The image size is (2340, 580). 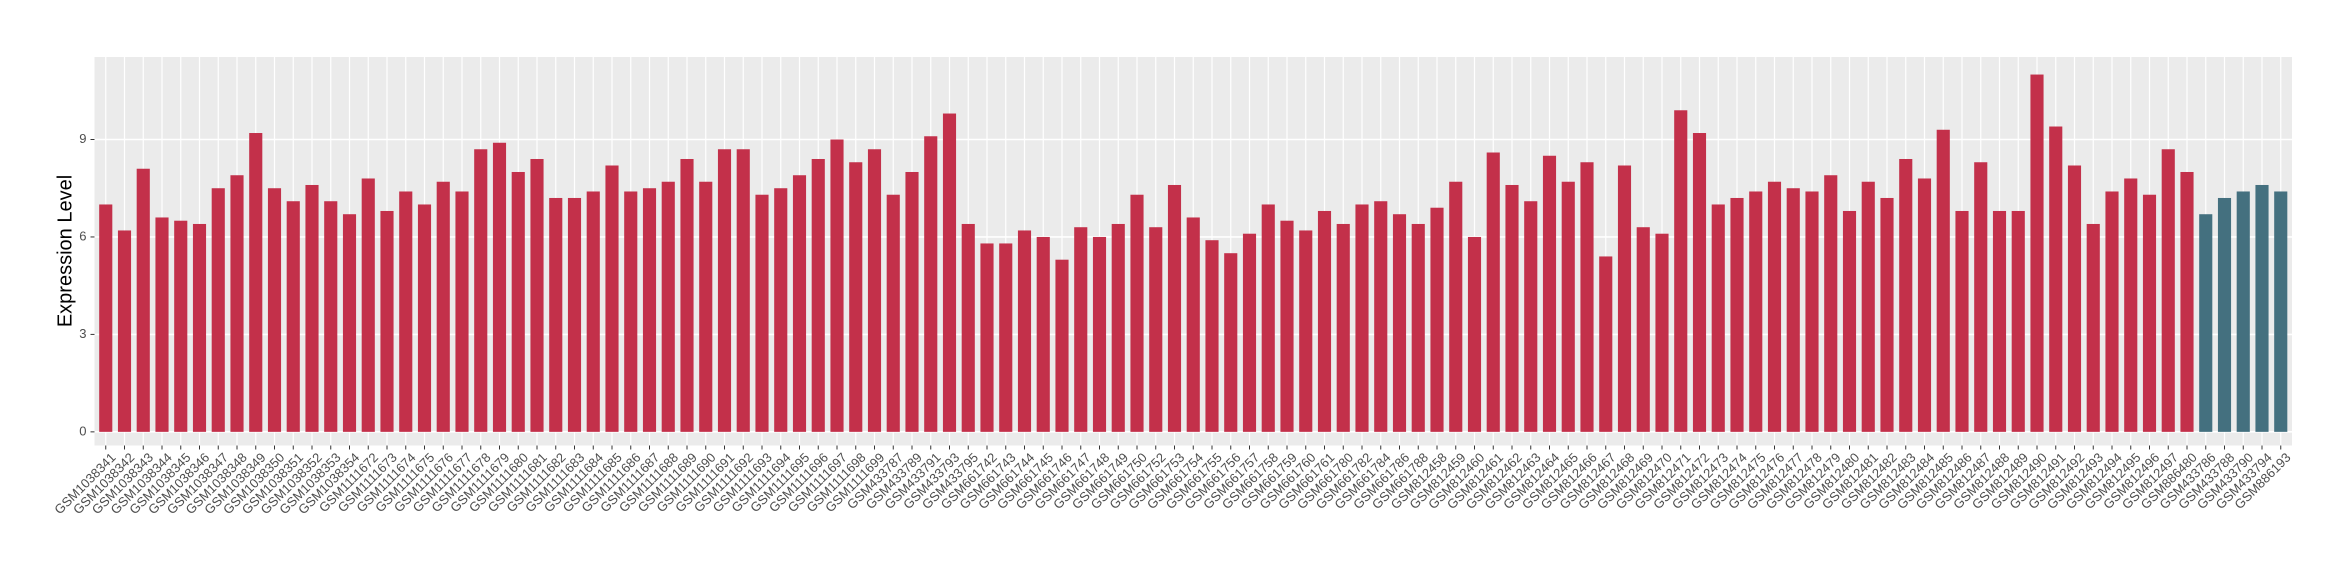 I want to click on y-tick-label: 9, so click(x=82, y=138).